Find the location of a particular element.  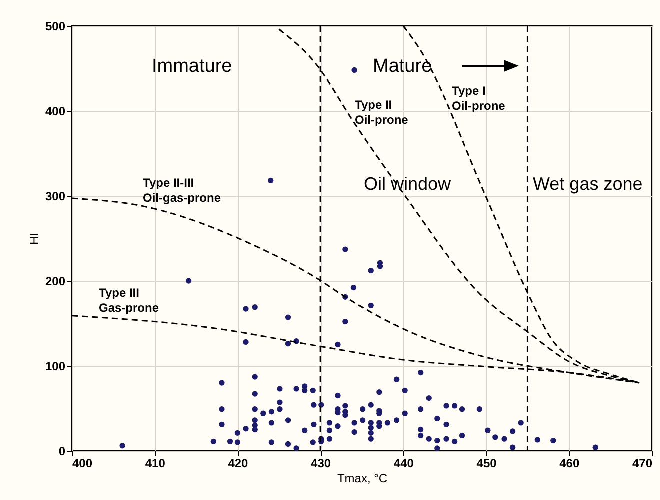

x-tick-label: 400 is located at coordinates (82, 463).